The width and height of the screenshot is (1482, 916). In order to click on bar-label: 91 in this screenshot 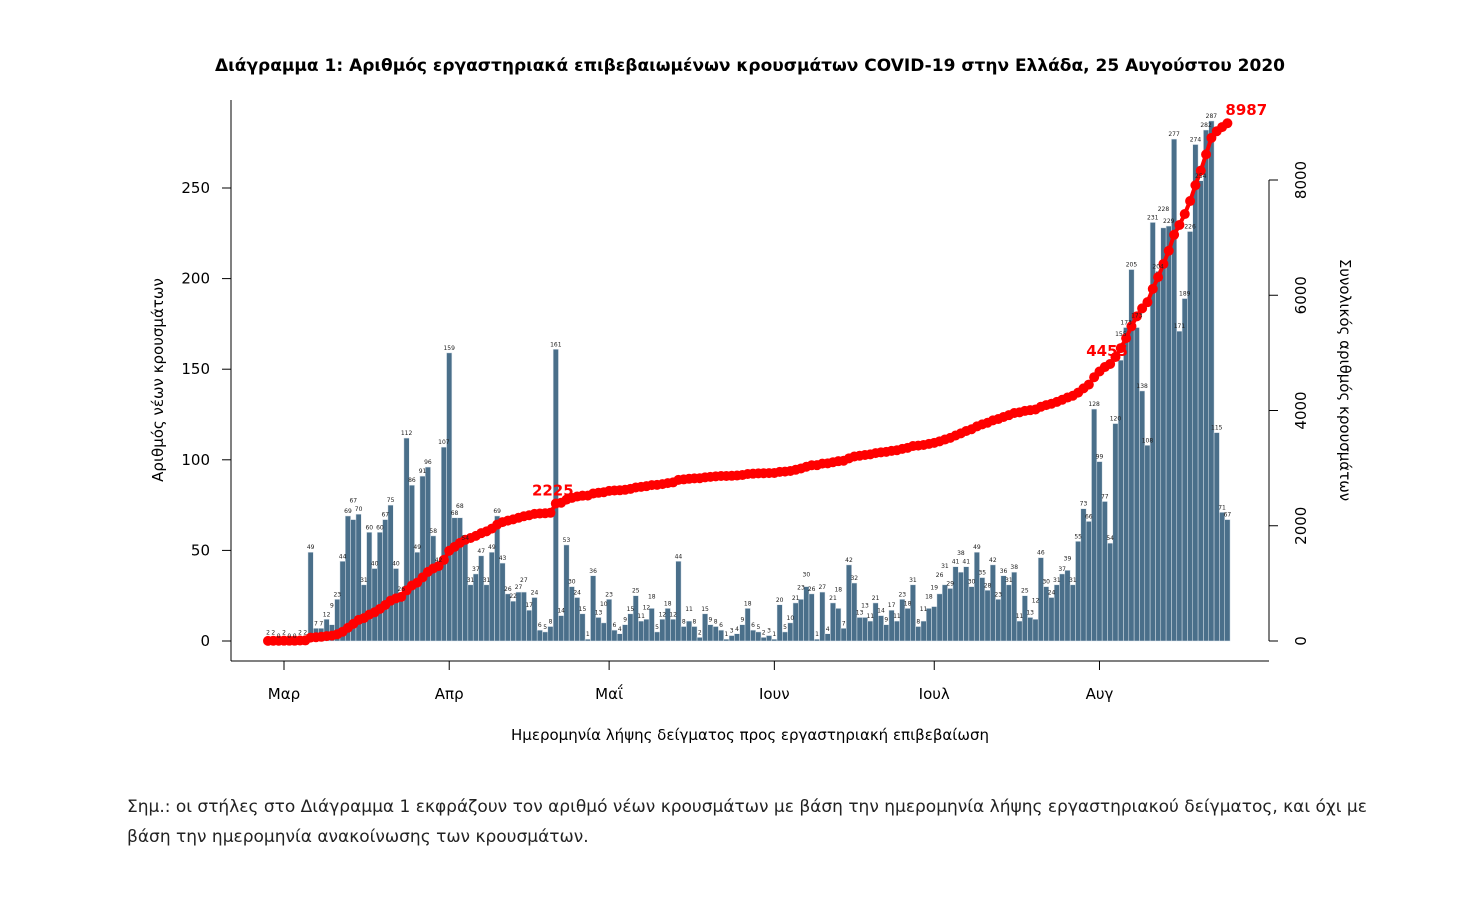, I will do `click(423, 471)`.